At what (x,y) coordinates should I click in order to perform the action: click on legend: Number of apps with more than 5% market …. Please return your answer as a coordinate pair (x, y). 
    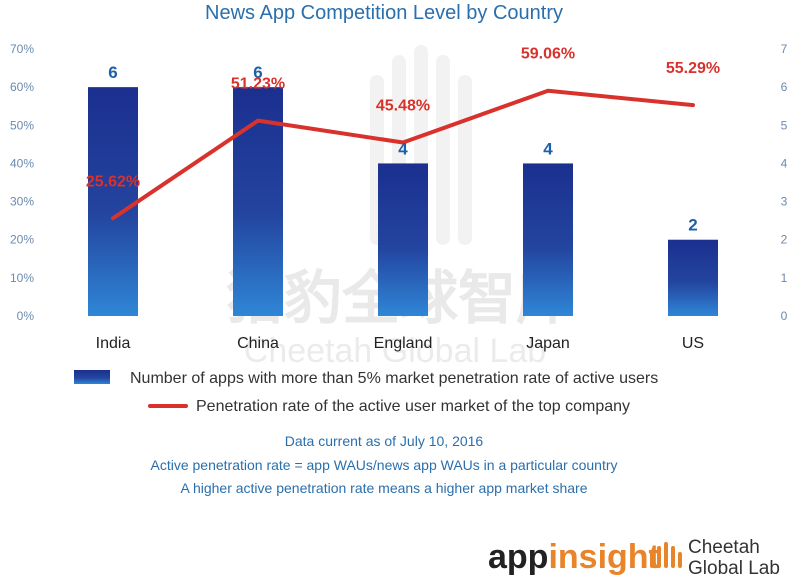
    Looking at the image, I should click on (366, 392).